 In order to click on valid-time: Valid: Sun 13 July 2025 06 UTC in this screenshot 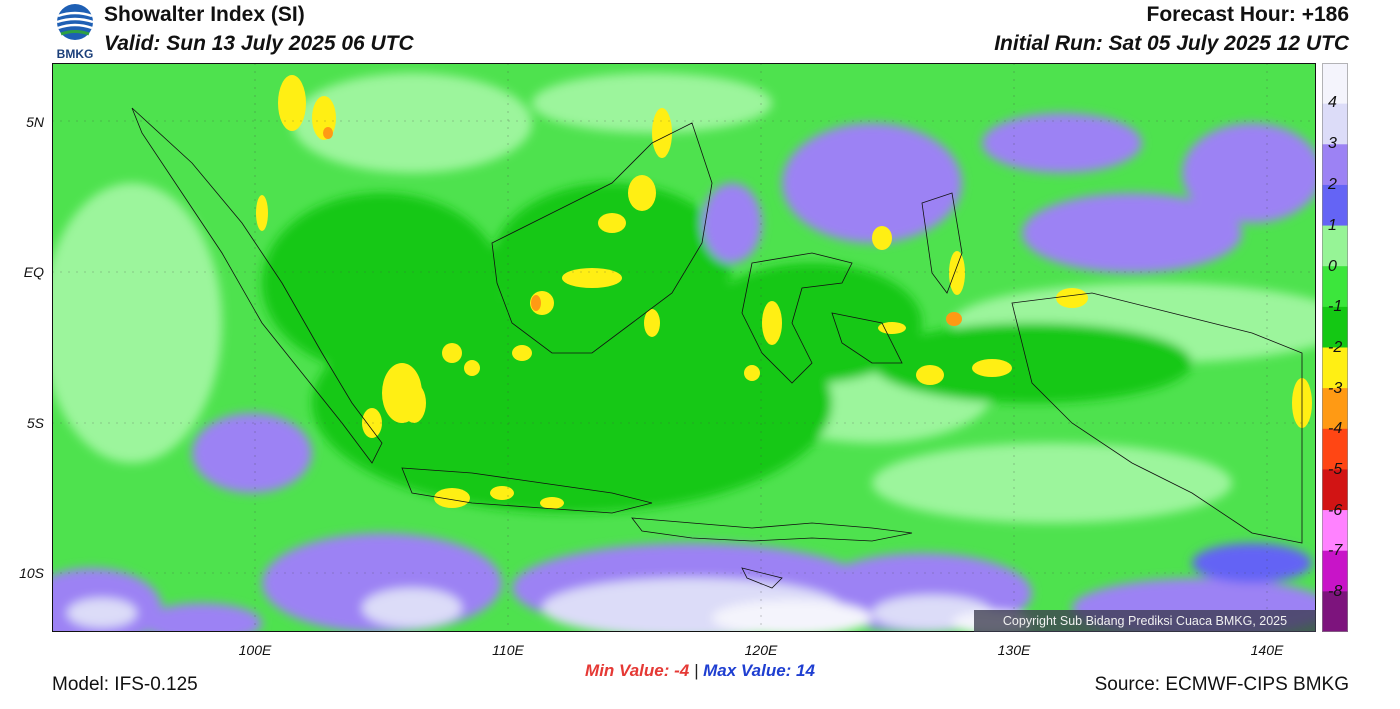, I will do `click(259, 43)`.